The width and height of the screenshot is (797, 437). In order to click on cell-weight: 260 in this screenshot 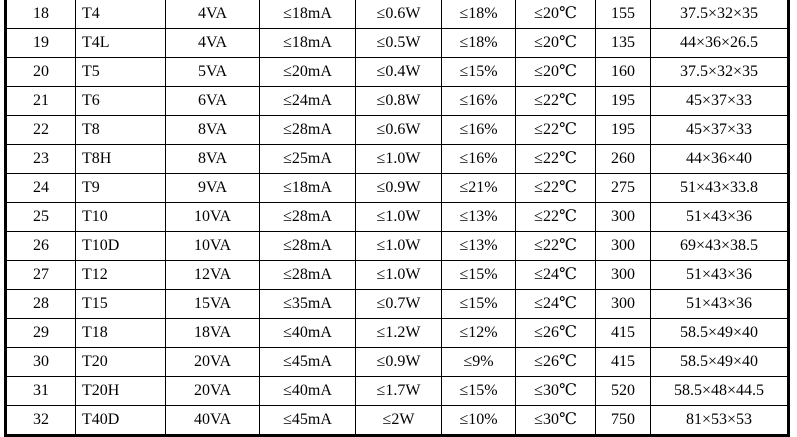, I will do `click(623, 159)`.